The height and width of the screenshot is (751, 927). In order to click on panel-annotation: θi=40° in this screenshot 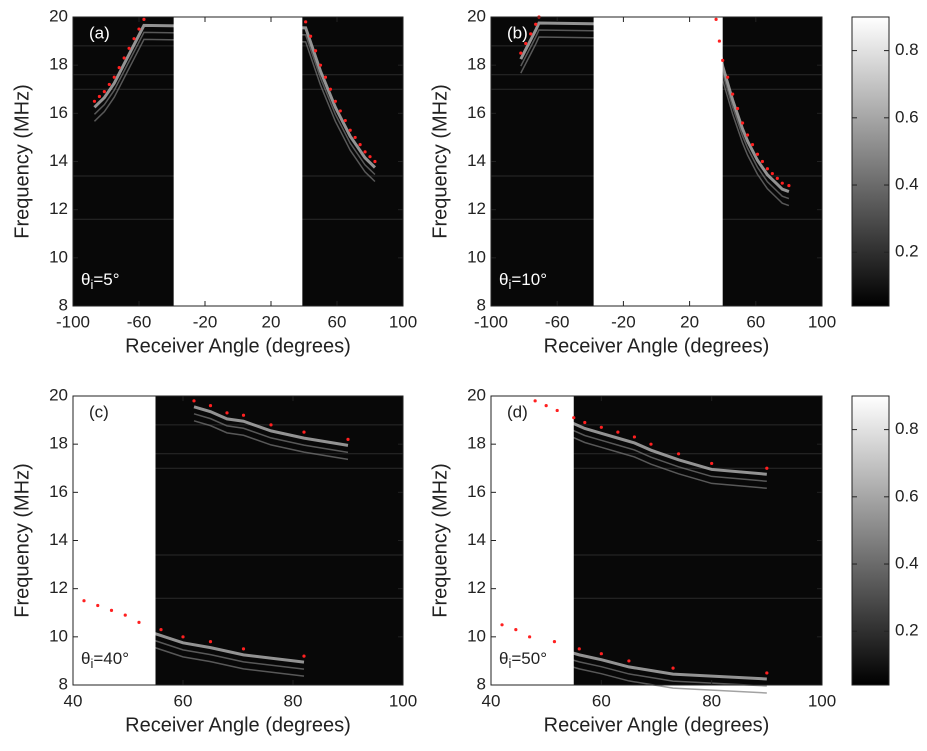, I will do `click(105, 660)`.